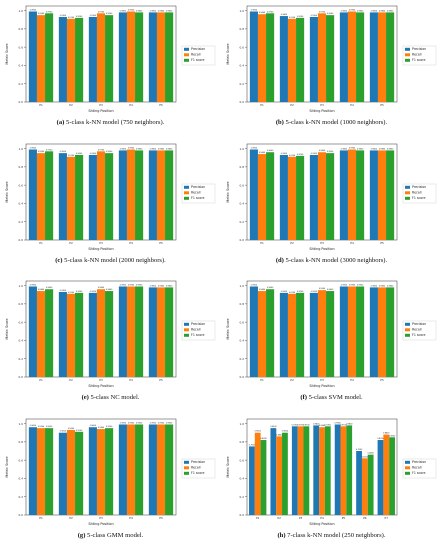 This screenshot has width=442, height=550. Describe the element at coordinates (114, 122) in the screenshot. I see `caption-text-a: 5-class k-NN model (750 neighbors).` at that location.